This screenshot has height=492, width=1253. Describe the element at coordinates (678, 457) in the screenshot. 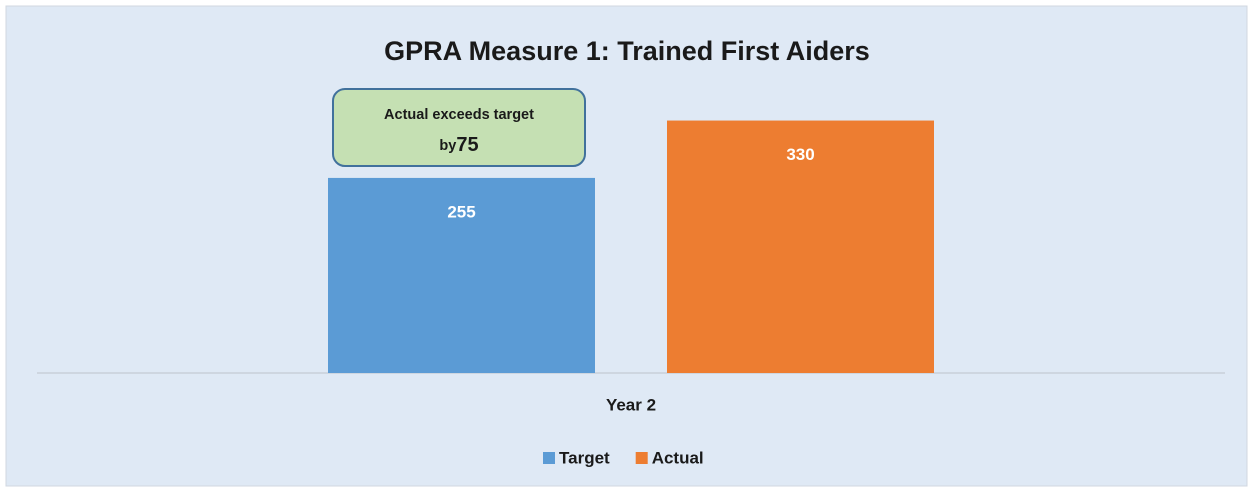

I see `legend-label: Actual` at that location.